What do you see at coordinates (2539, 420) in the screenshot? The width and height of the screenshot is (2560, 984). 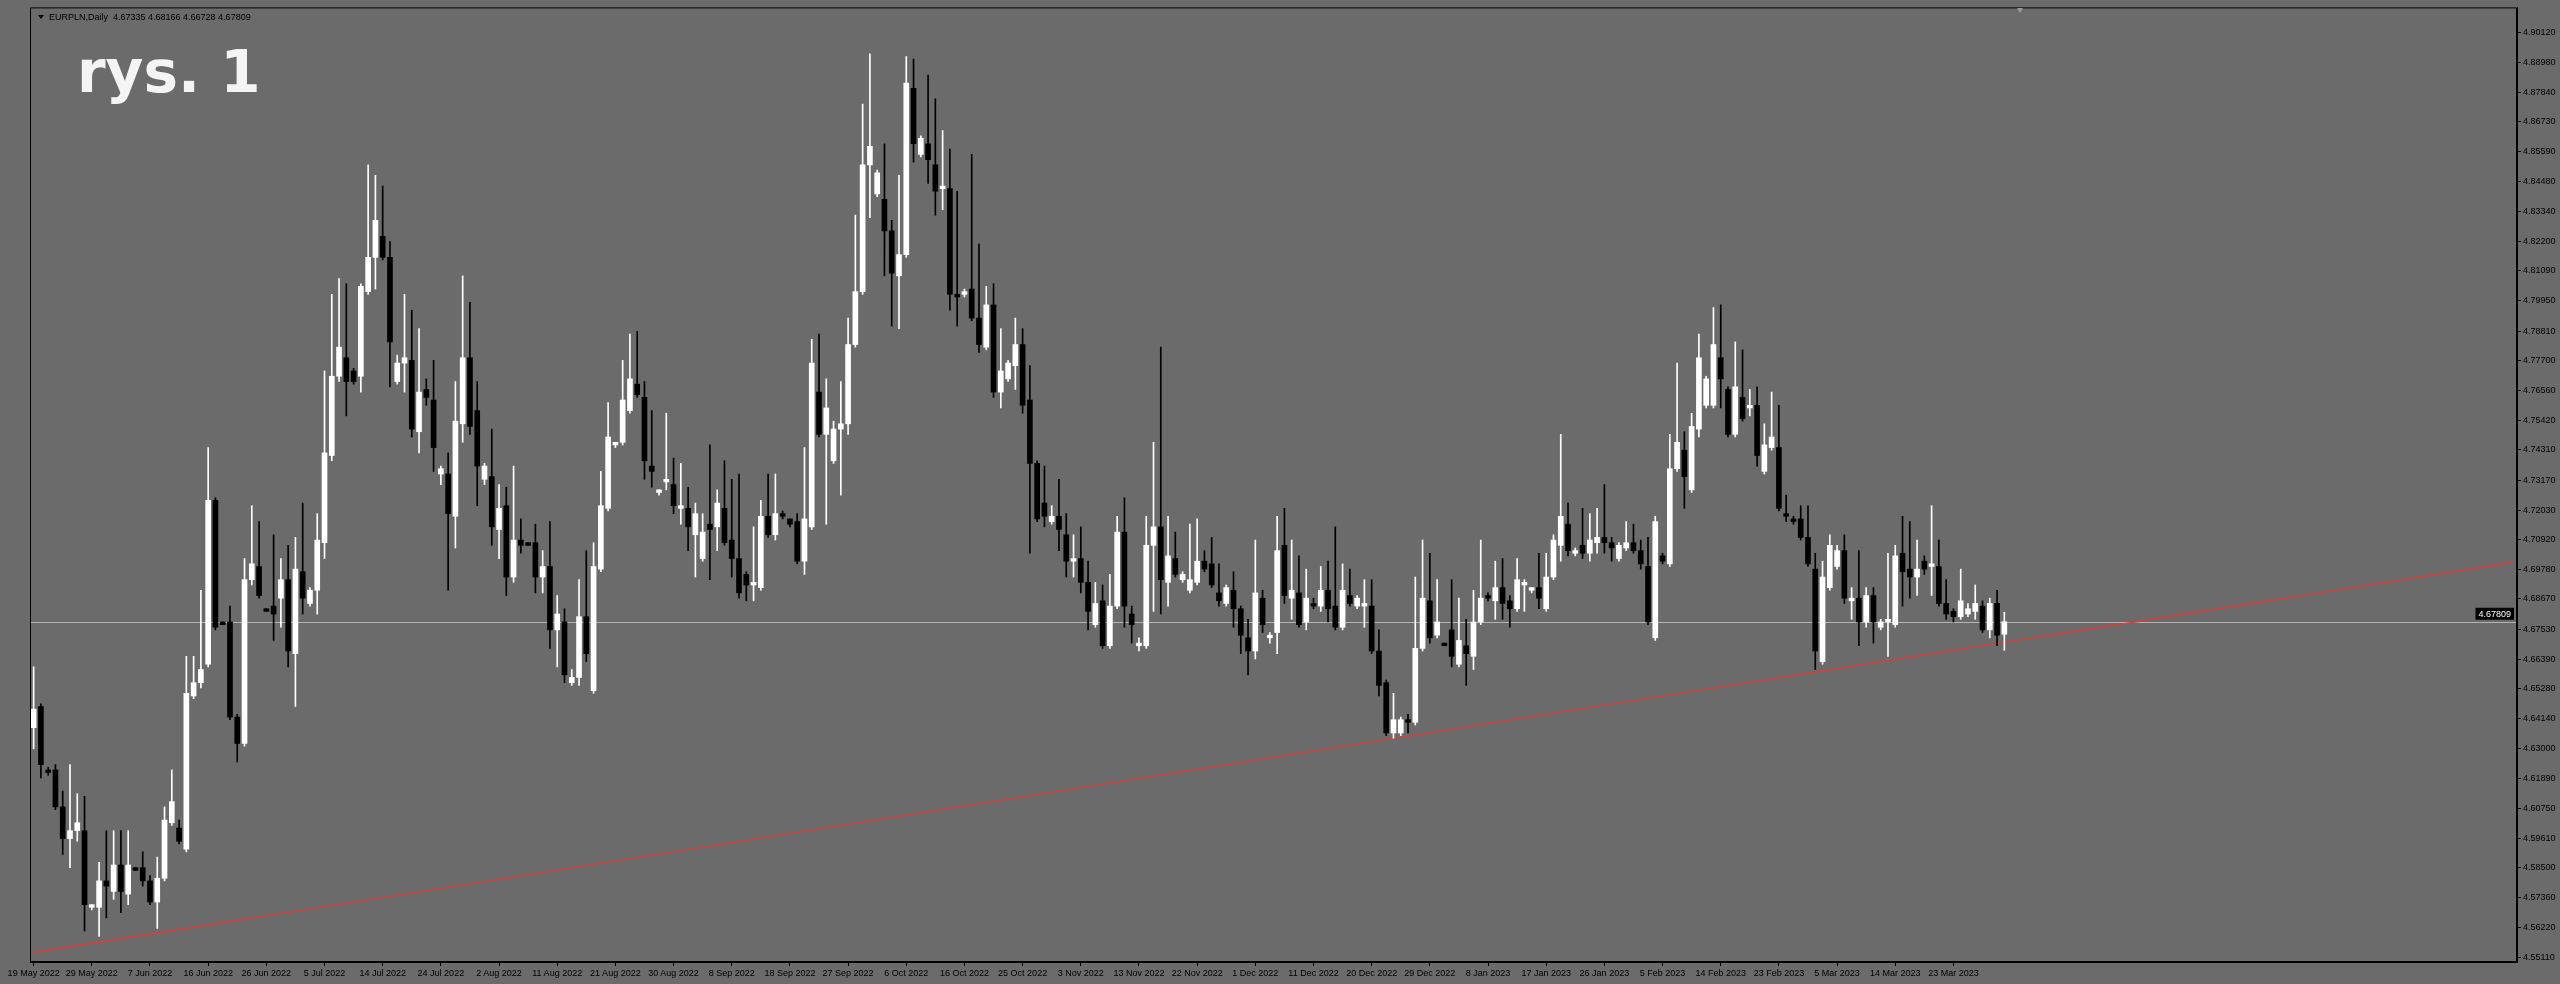 I see `y-tick-label: 4.75420` at bounding box center [2539, 420].